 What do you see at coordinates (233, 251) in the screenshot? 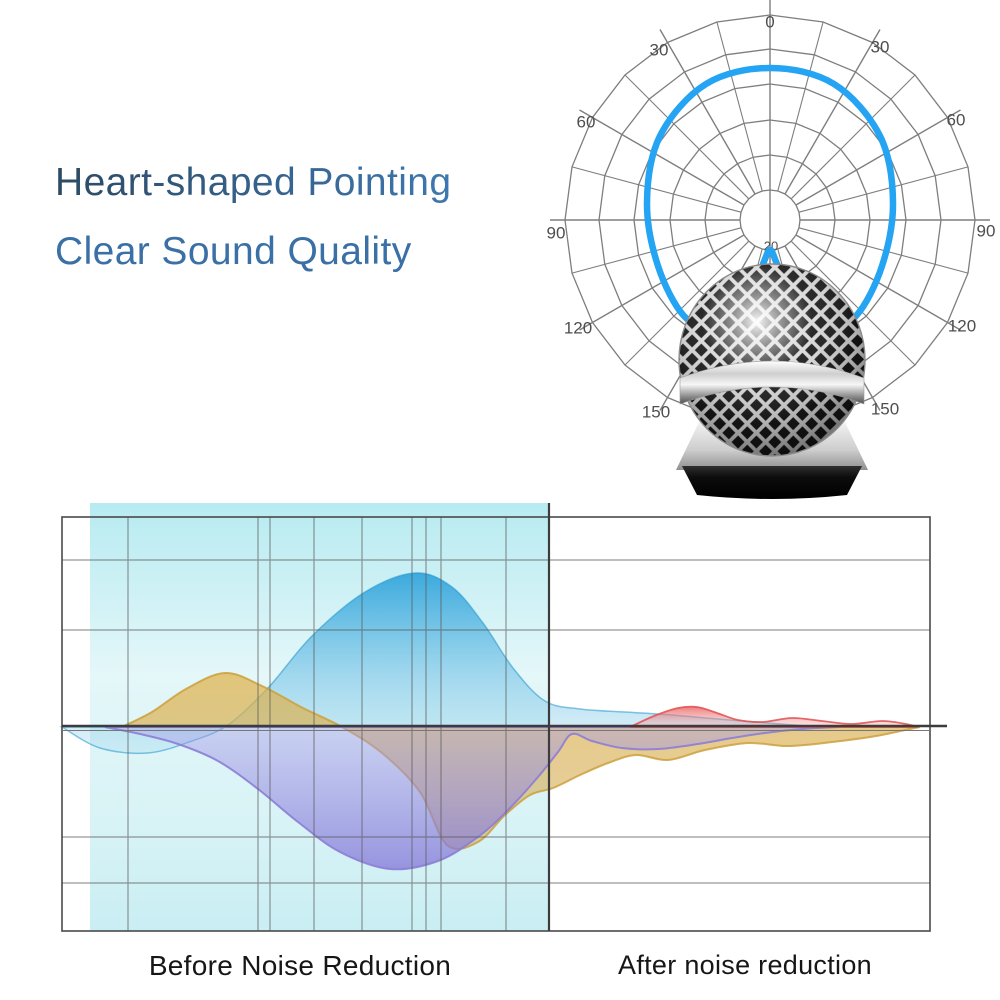
I see `headline-line2: Clear Sound Quality` at bounding box center [233, 251].